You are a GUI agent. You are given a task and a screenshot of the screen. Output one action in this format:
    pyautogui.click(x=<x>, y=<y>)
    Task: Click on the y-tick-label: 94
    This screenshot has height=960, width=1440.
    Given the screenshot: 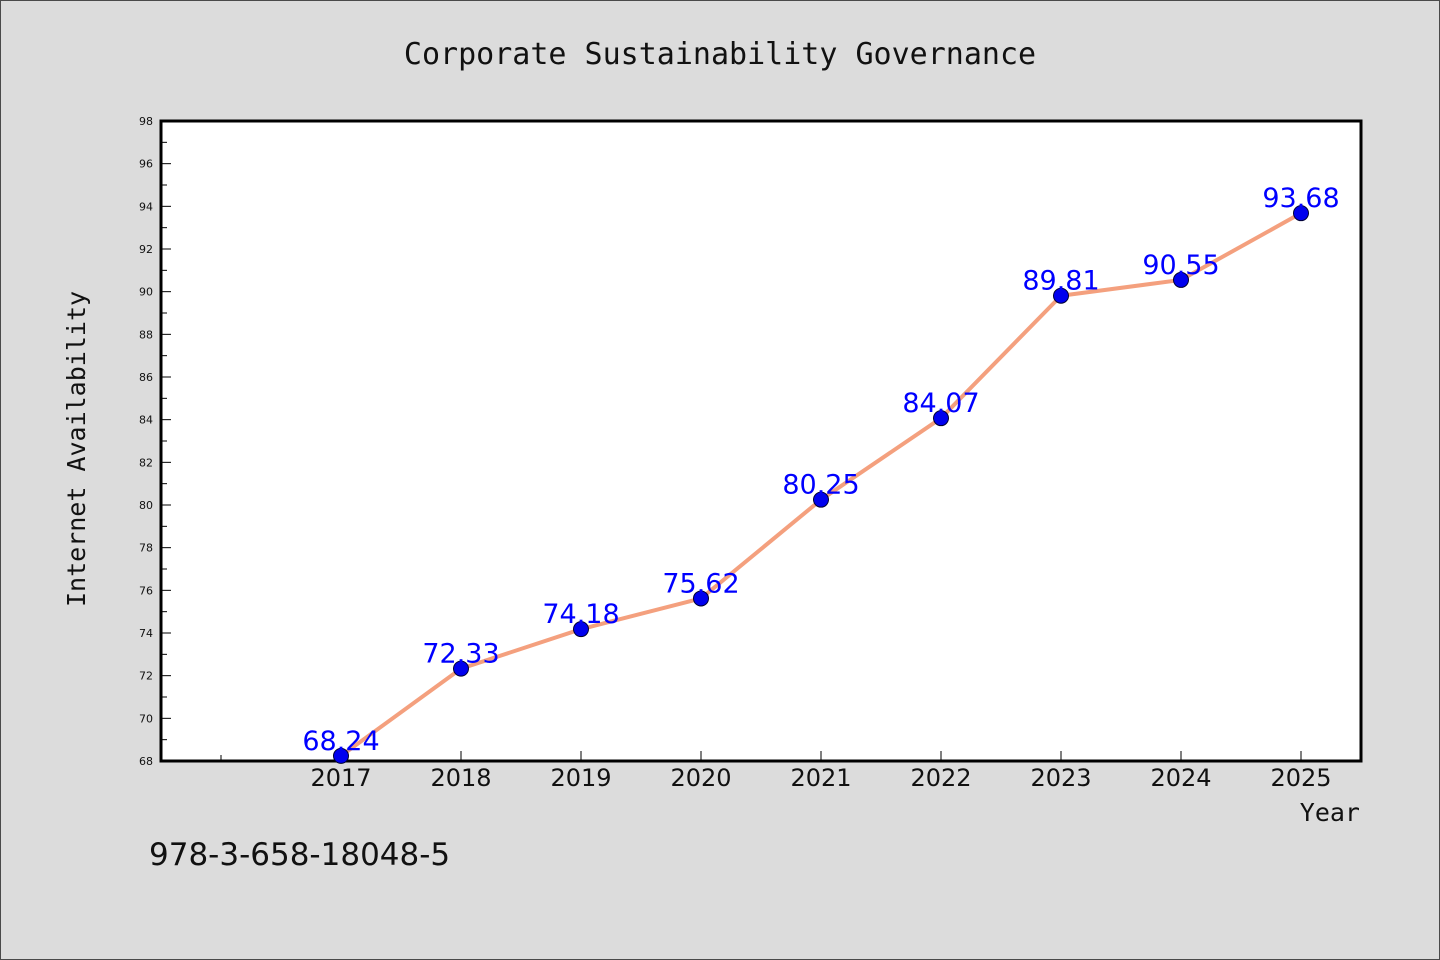 What is the action you would take?
    pyautogui.click(x=146, y=206)
    